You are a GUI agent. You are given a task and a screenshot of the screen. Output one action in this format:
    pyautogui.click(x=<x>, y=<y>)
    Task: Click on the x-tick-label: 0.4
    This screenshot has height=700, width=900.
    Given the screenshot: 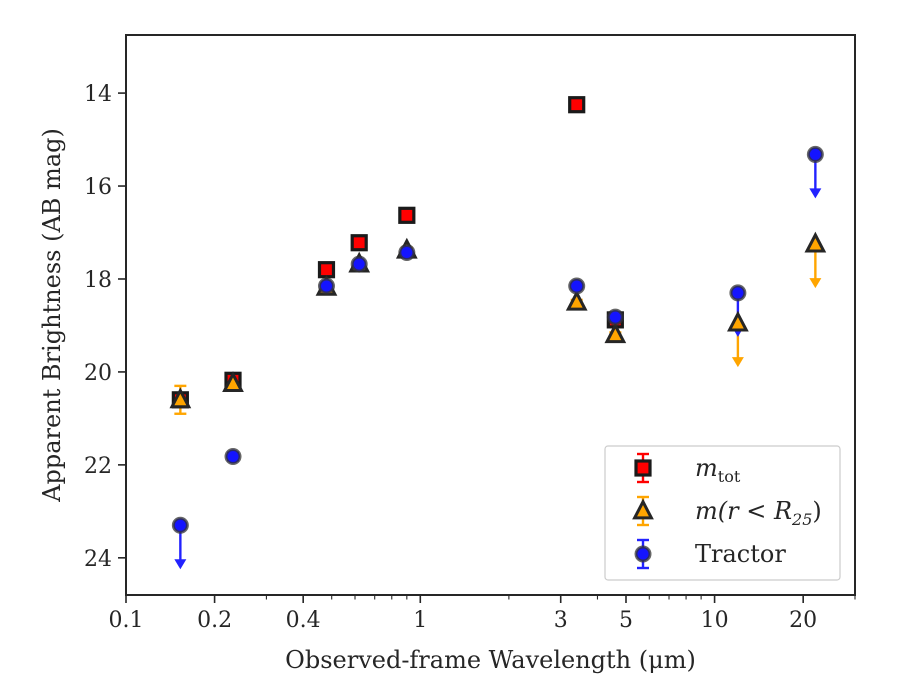 What is the action you would take?
    pyautogui.click(x=303, y=620)
    